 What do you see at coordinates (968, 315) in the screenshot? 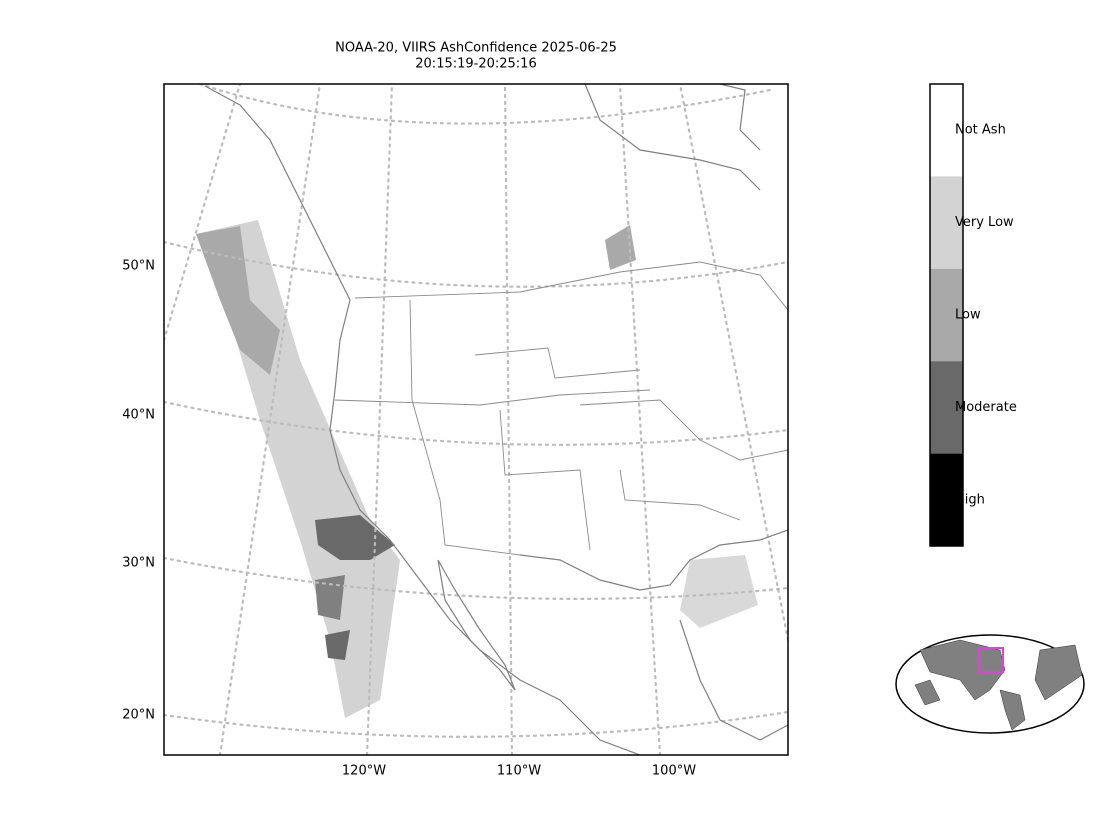
I see `colorbar-label: Low` at bounding box center [968, 315].